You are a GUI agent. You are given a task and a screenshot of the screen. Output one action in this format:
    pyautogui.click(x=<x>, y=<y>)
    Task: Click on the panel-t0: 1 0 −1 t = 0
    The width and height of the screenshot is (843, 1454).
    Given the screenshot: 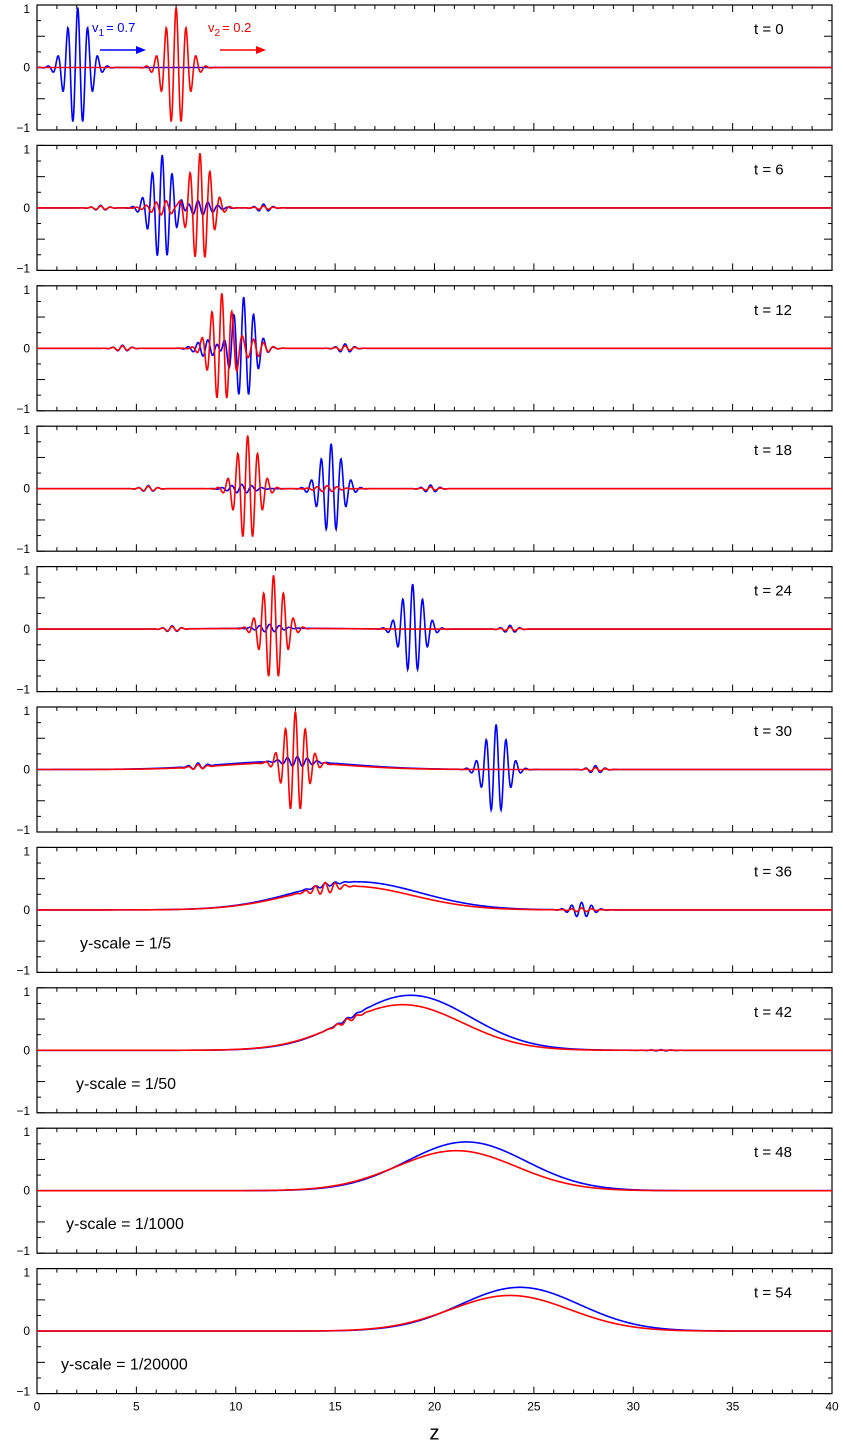 What is the action you would take?
    pyautogui.click(x=424, y=68)
    